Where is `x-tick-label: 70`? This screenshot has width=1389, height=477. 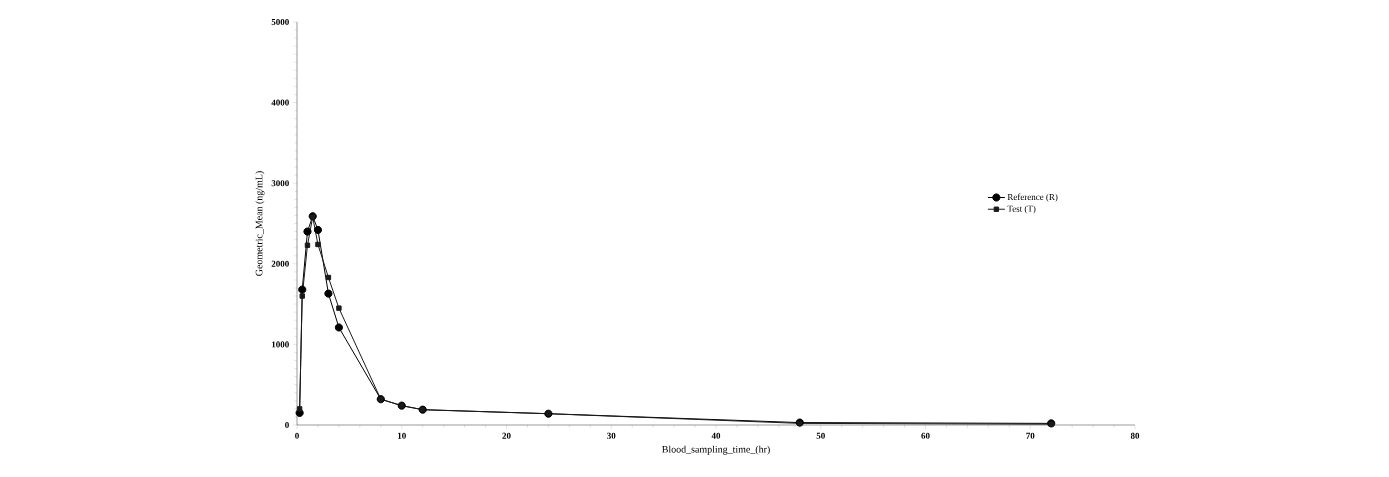 x-tick-label: 70 is located at coordinates (1030, 435).